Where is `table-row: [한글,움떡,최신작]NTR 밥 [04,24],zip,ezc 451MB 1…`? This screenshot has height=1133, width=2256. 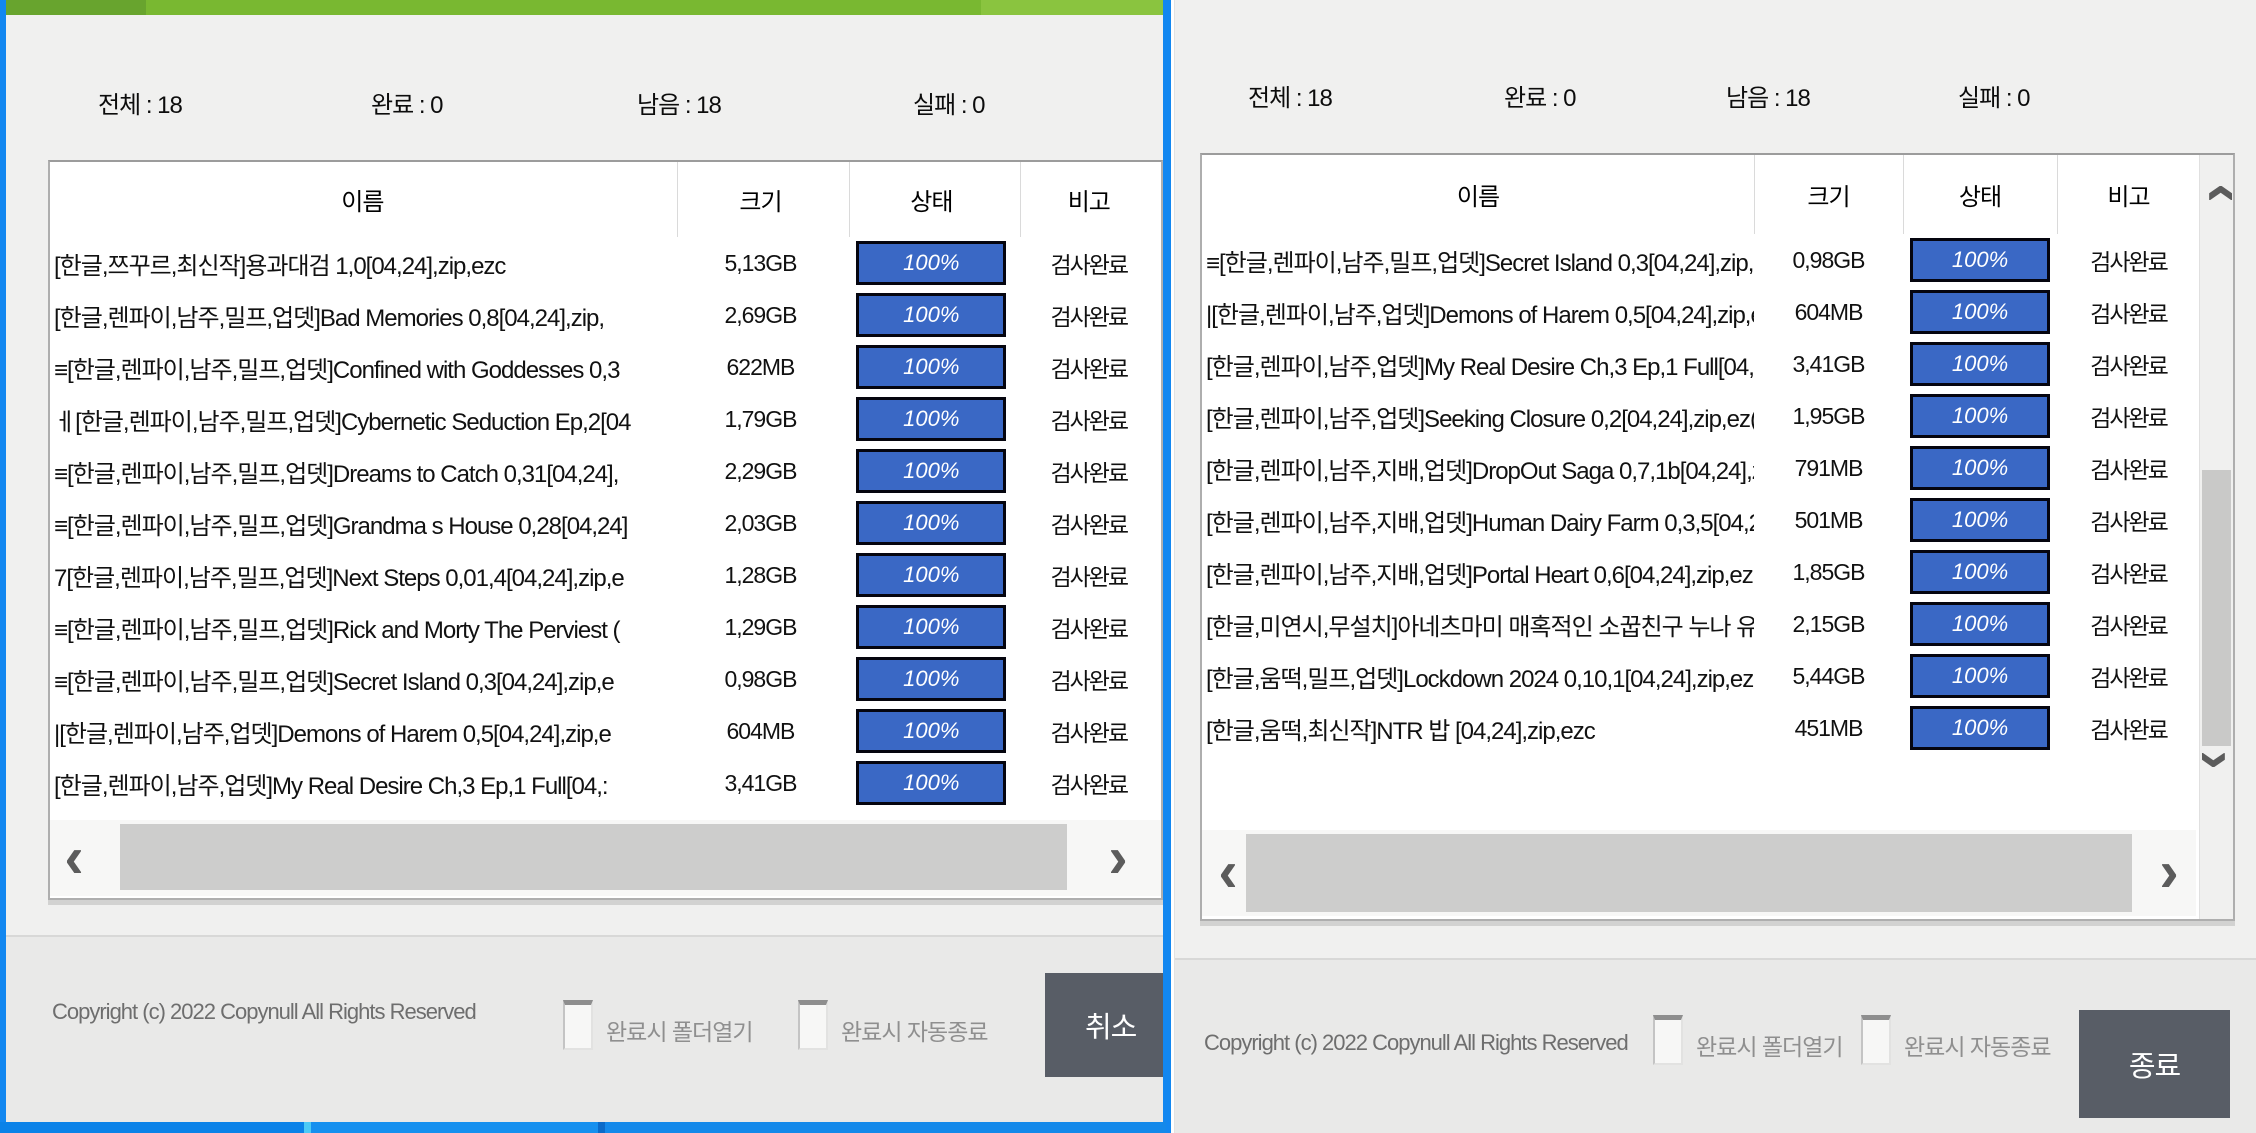
table-row: [한글,움떡,최신작]NTR 밥 [04,24],zip,ezc 451MB 1… is located at coordinates (1717, 728).